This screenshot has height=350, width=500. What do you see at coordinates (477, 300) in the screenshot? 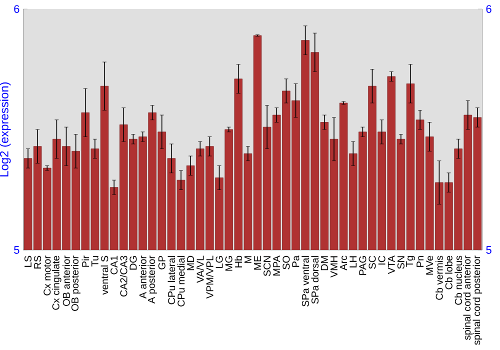
I see `x-tick-label: spinal cord posterior` at bounding box center [477, 300].